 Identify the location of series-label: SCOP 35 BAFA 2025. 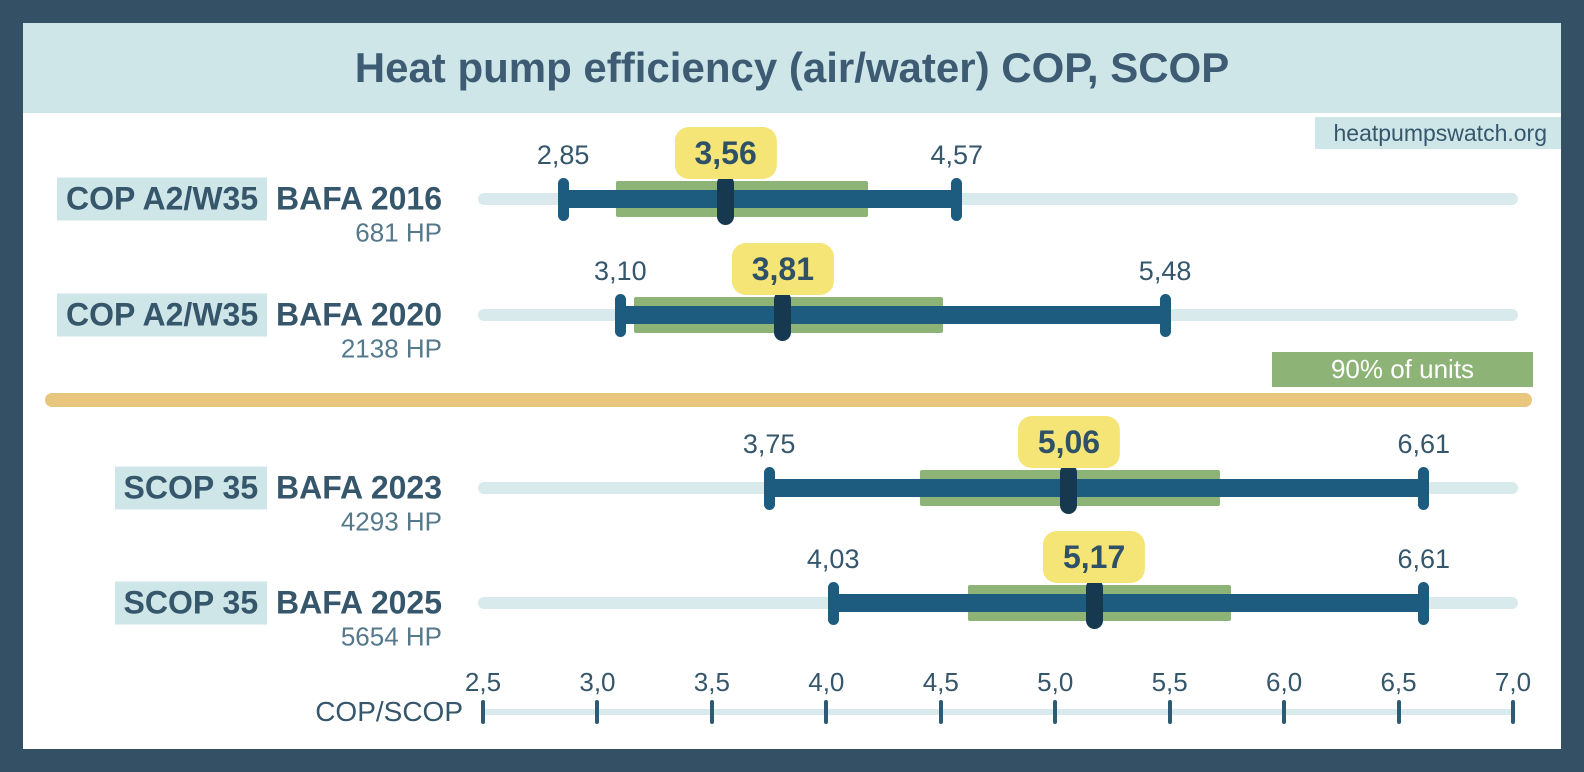
(278, 603).